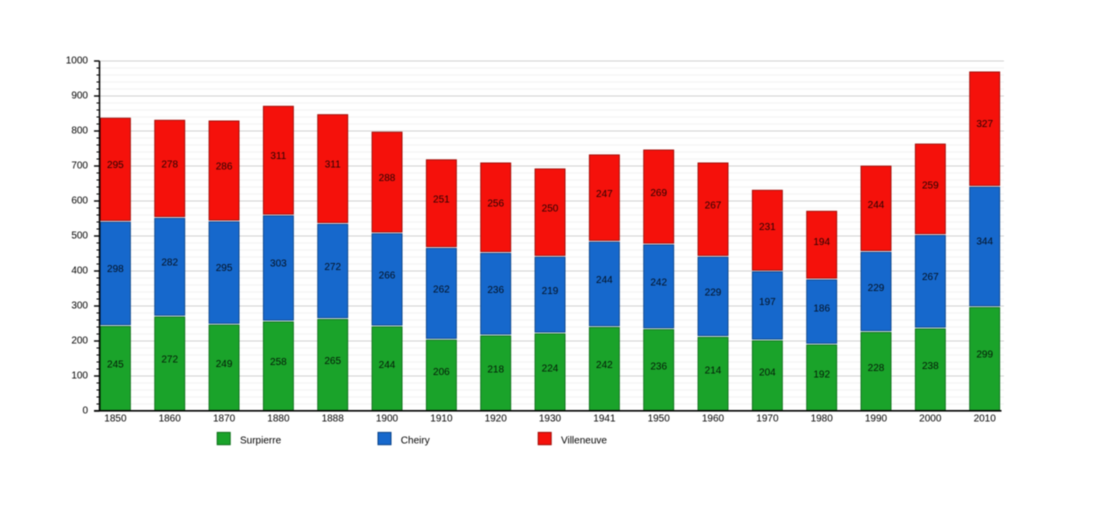  I want to click on svg-text: 600, so click(79, 201).